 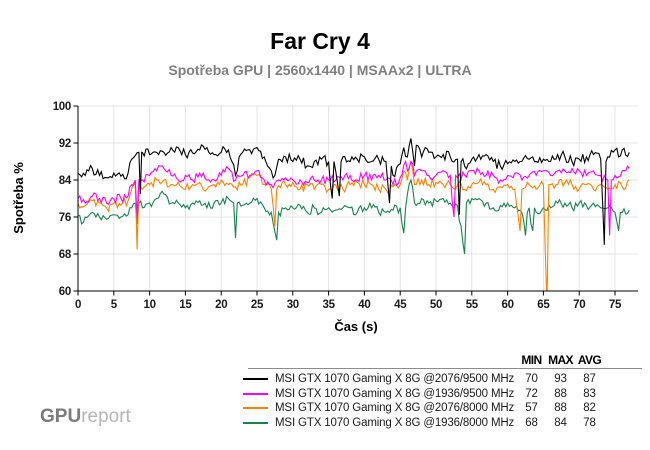 I want to click on series-stat-min: 68, so click(x=531, y=422).